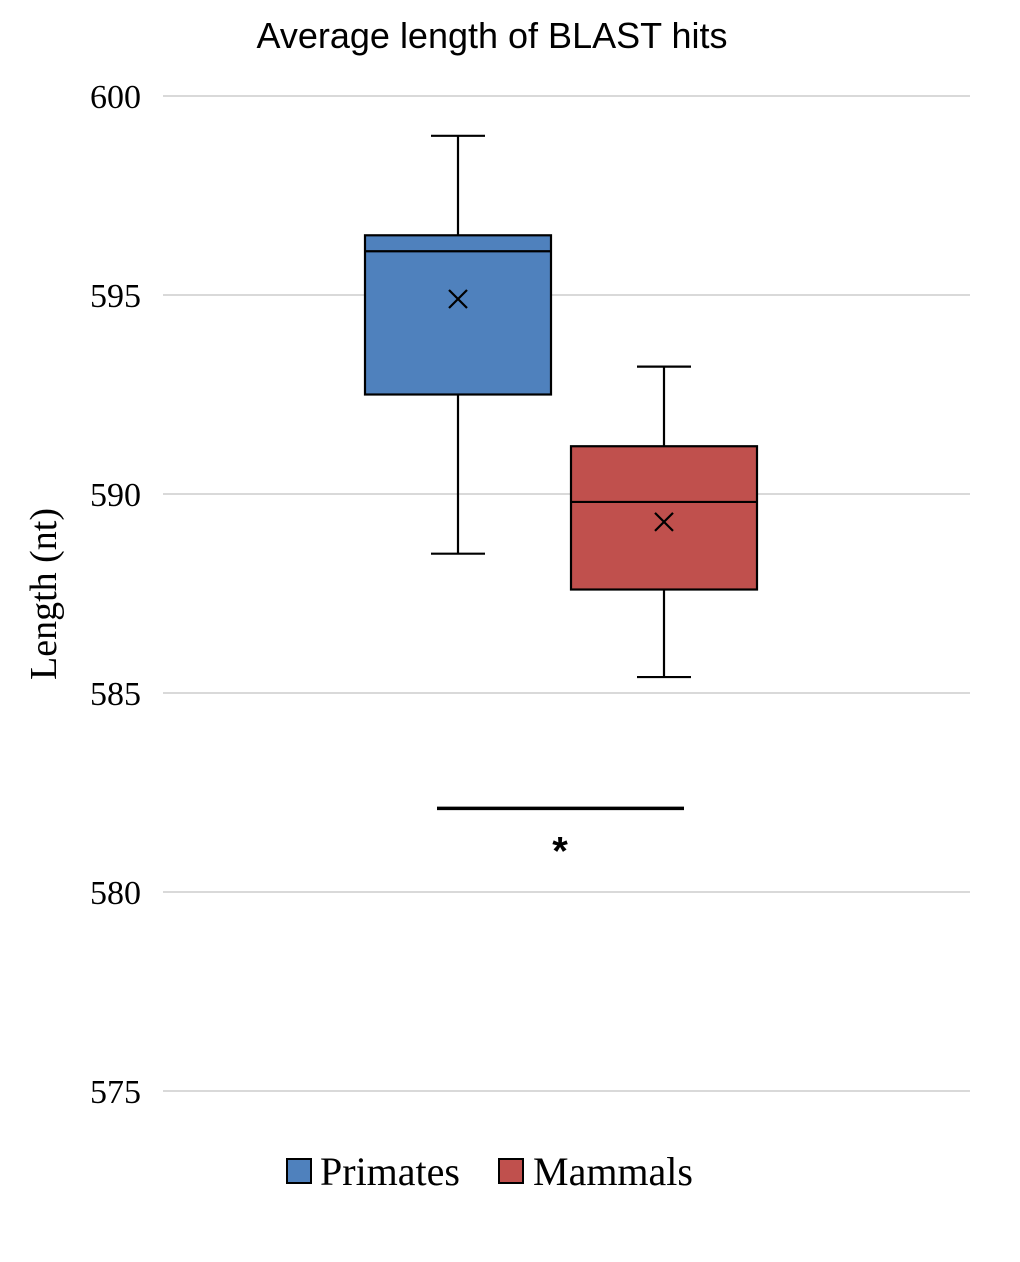 The height and width of the screenshot is (1262, 1020). I want to click on y-axis-label: Length (nt), so click(44, 594).